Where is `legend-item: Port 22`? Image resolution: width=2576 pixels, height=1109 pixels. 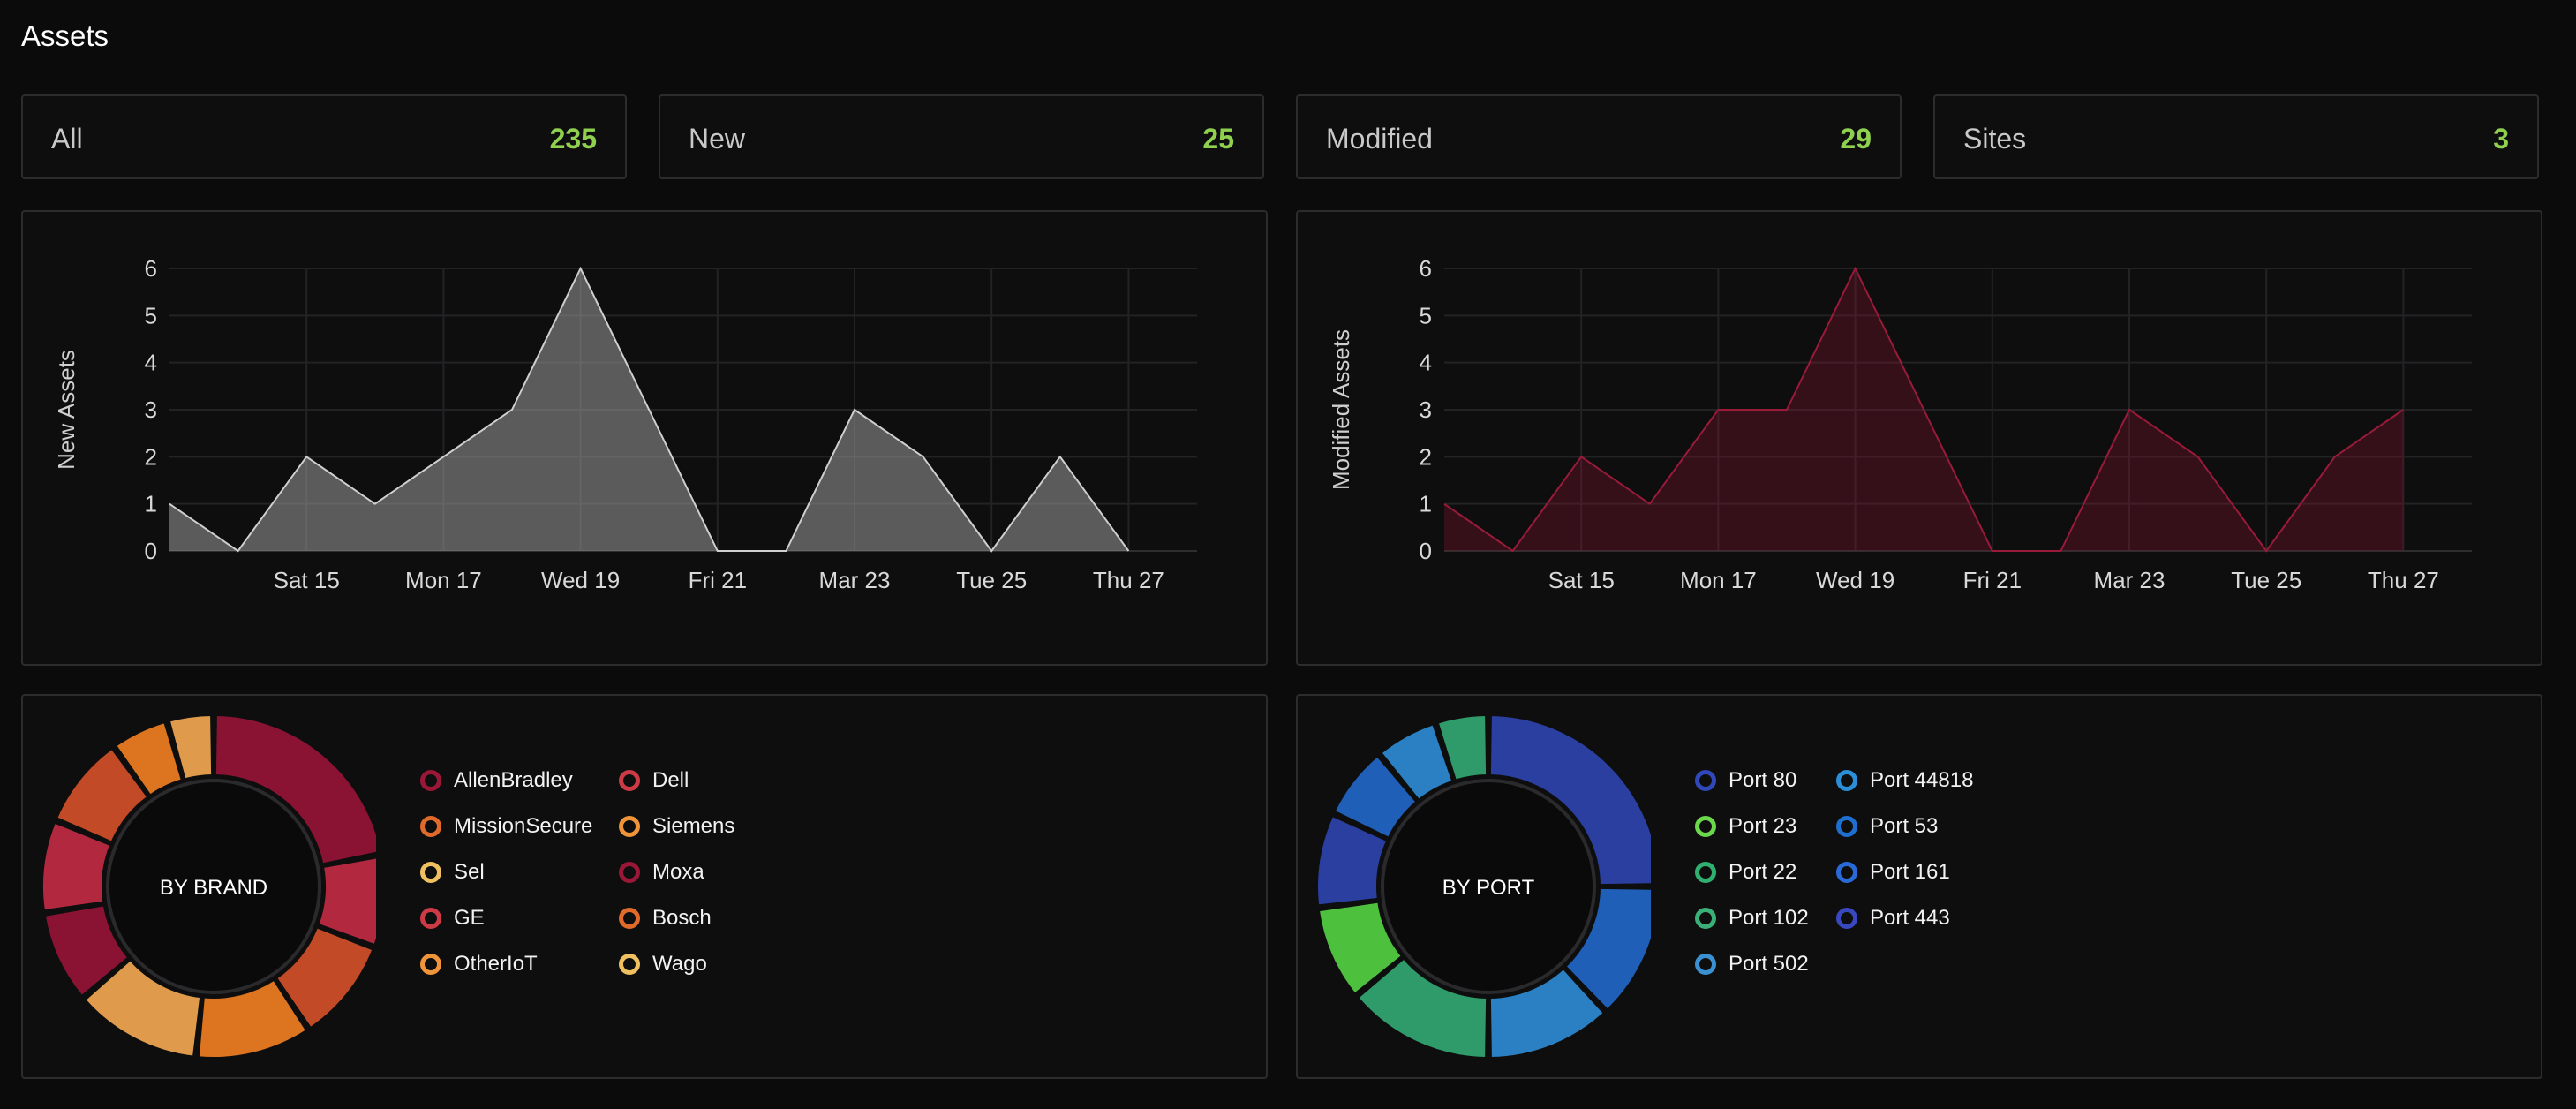
legend-item: Port 22 is located at coordinates (1746, 872).